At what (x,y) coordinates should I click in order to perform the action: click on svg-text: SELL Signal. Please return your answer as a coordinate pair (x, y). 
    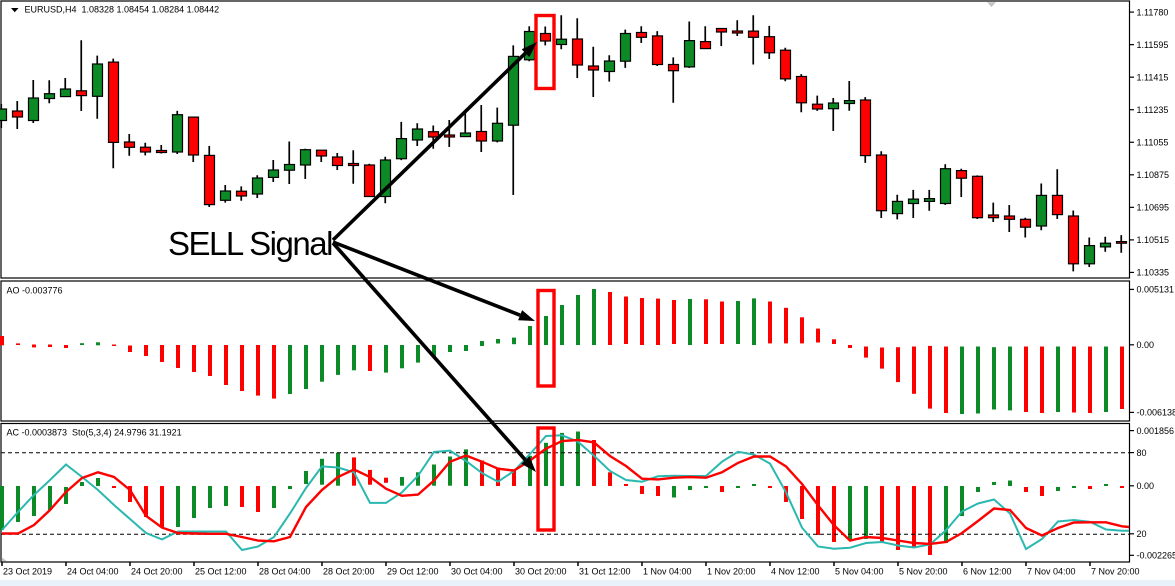
    Looking at the image, I should click on (250, 243).